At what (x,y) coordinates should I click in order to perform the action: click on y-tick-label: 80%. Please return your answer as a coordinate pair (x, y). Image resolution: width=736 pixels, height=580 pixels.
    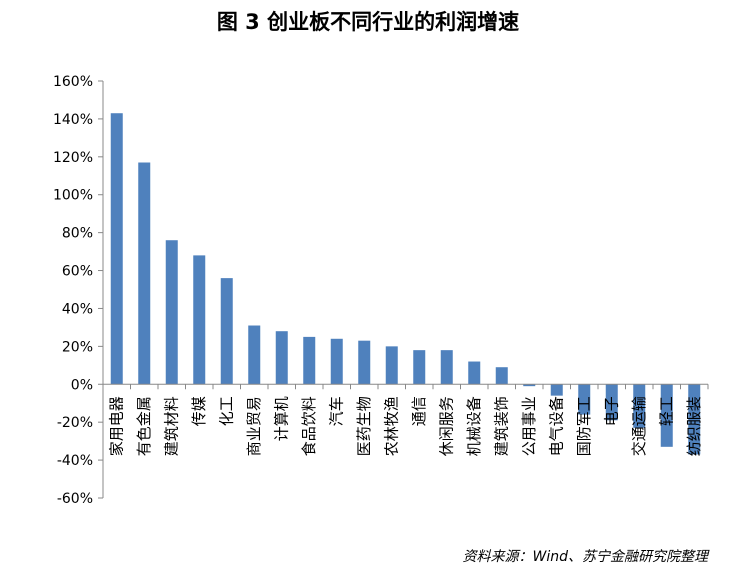
    Looking at the image, I should click on (77, 234).